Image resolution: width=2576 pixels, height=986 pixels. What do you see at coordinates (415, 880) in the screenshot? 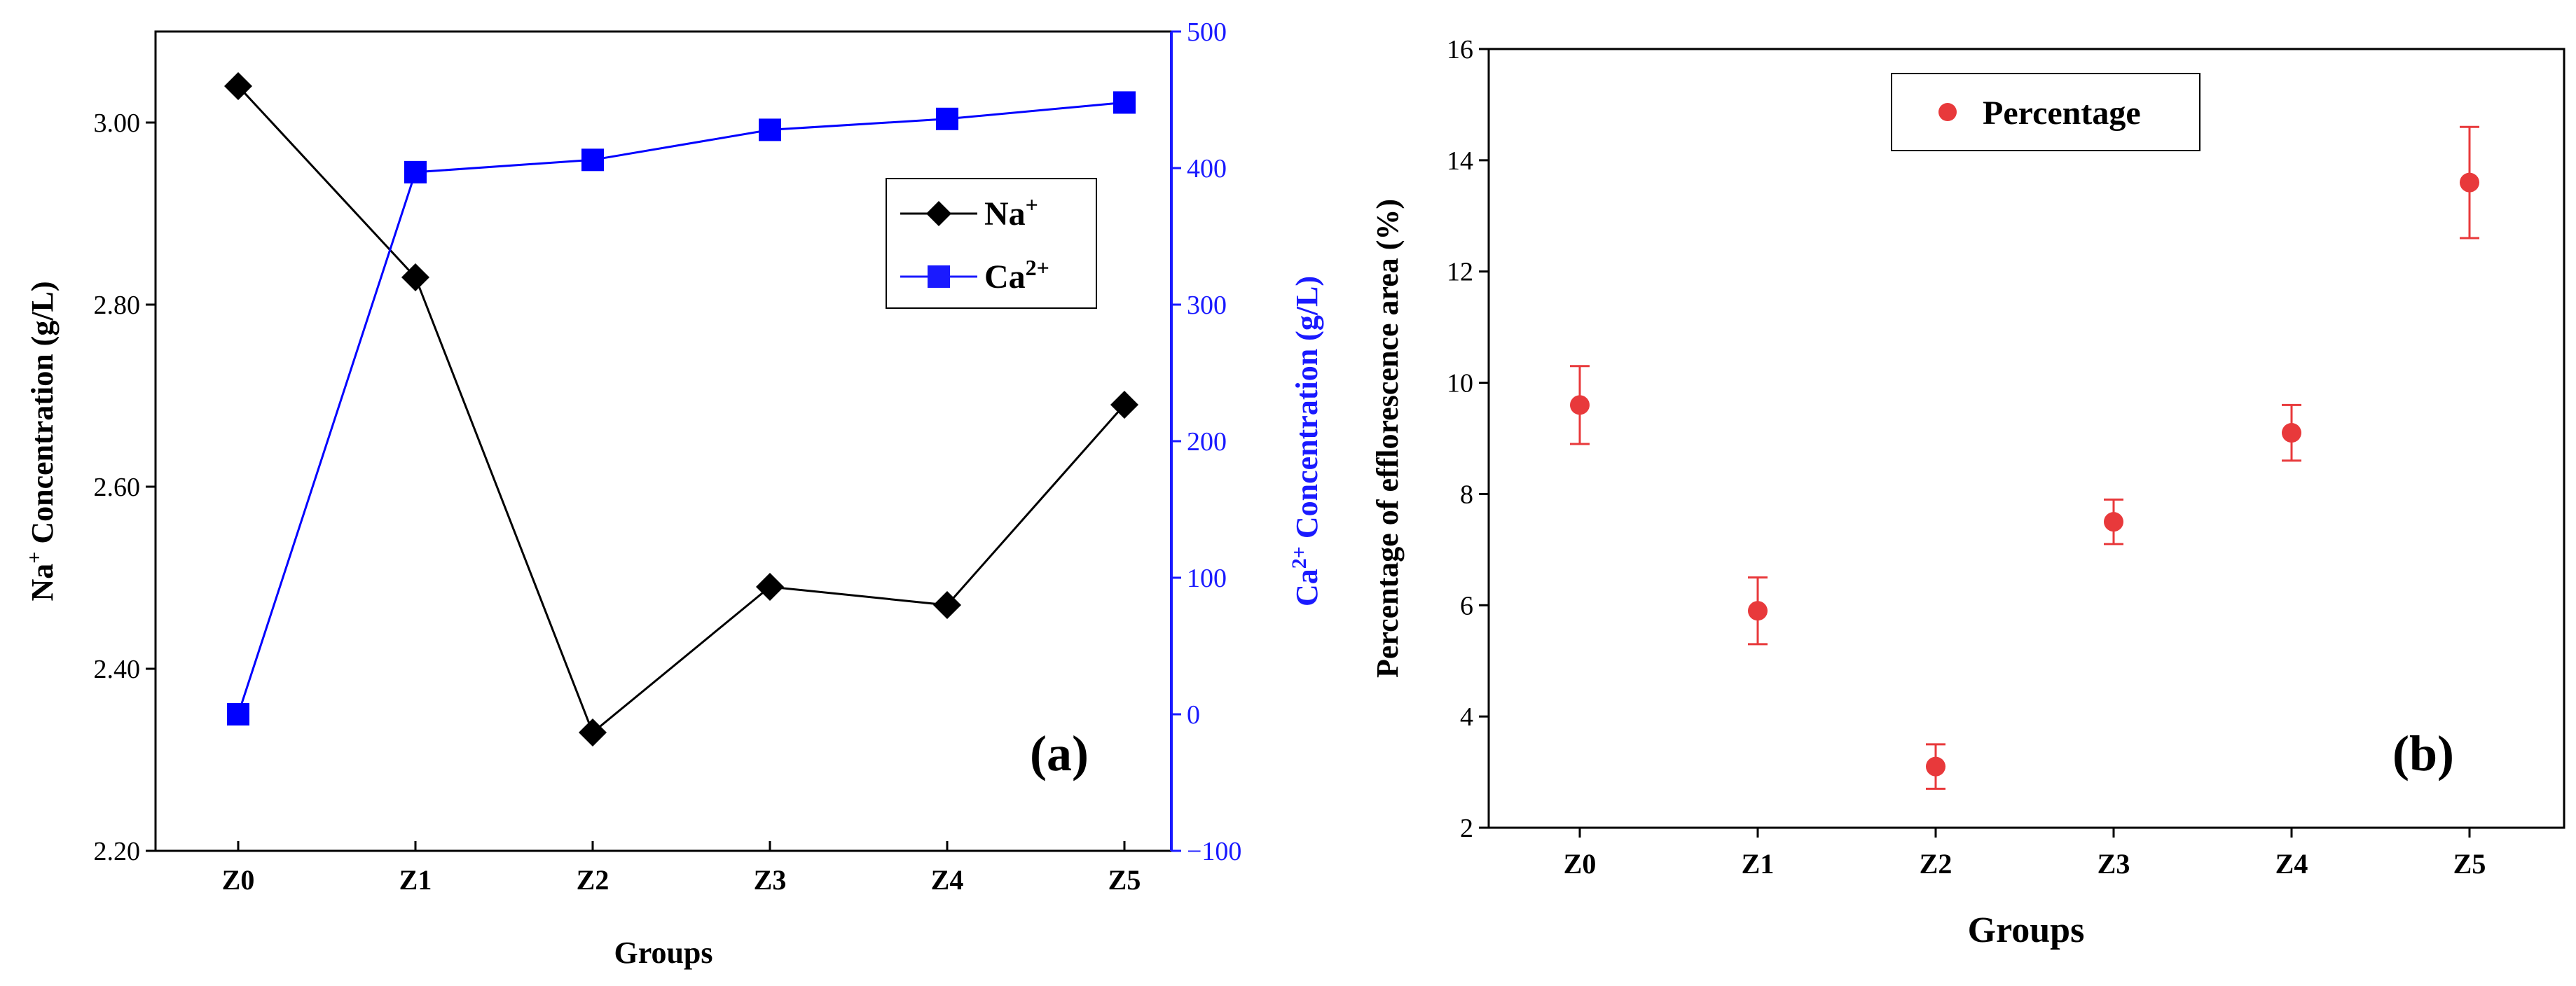
I see `x-tick-label: Z1` at bounding box center [415, 880].